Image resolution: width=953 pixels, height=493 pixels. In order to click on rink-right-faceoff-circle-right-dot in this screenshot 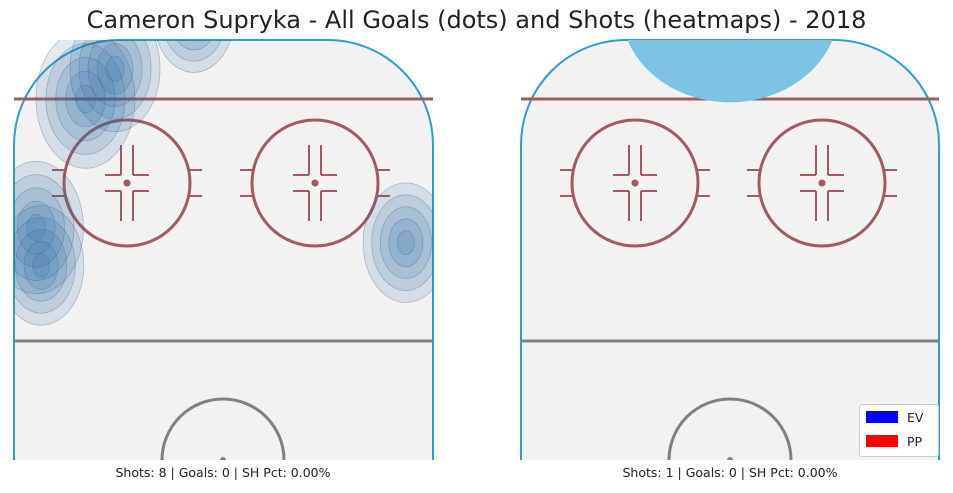, I will do `click(822, 183)`.